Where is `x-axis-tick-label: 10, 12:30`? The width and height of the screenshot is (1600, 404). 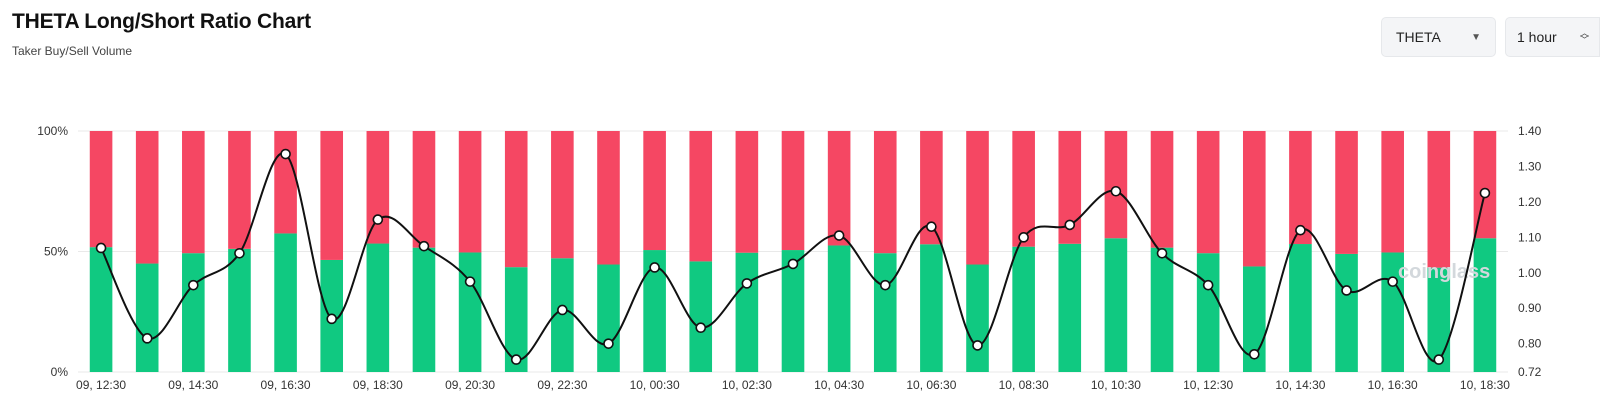
x-axis-tick-label: 10, 12:30 is located at coordinates (1208, 385).